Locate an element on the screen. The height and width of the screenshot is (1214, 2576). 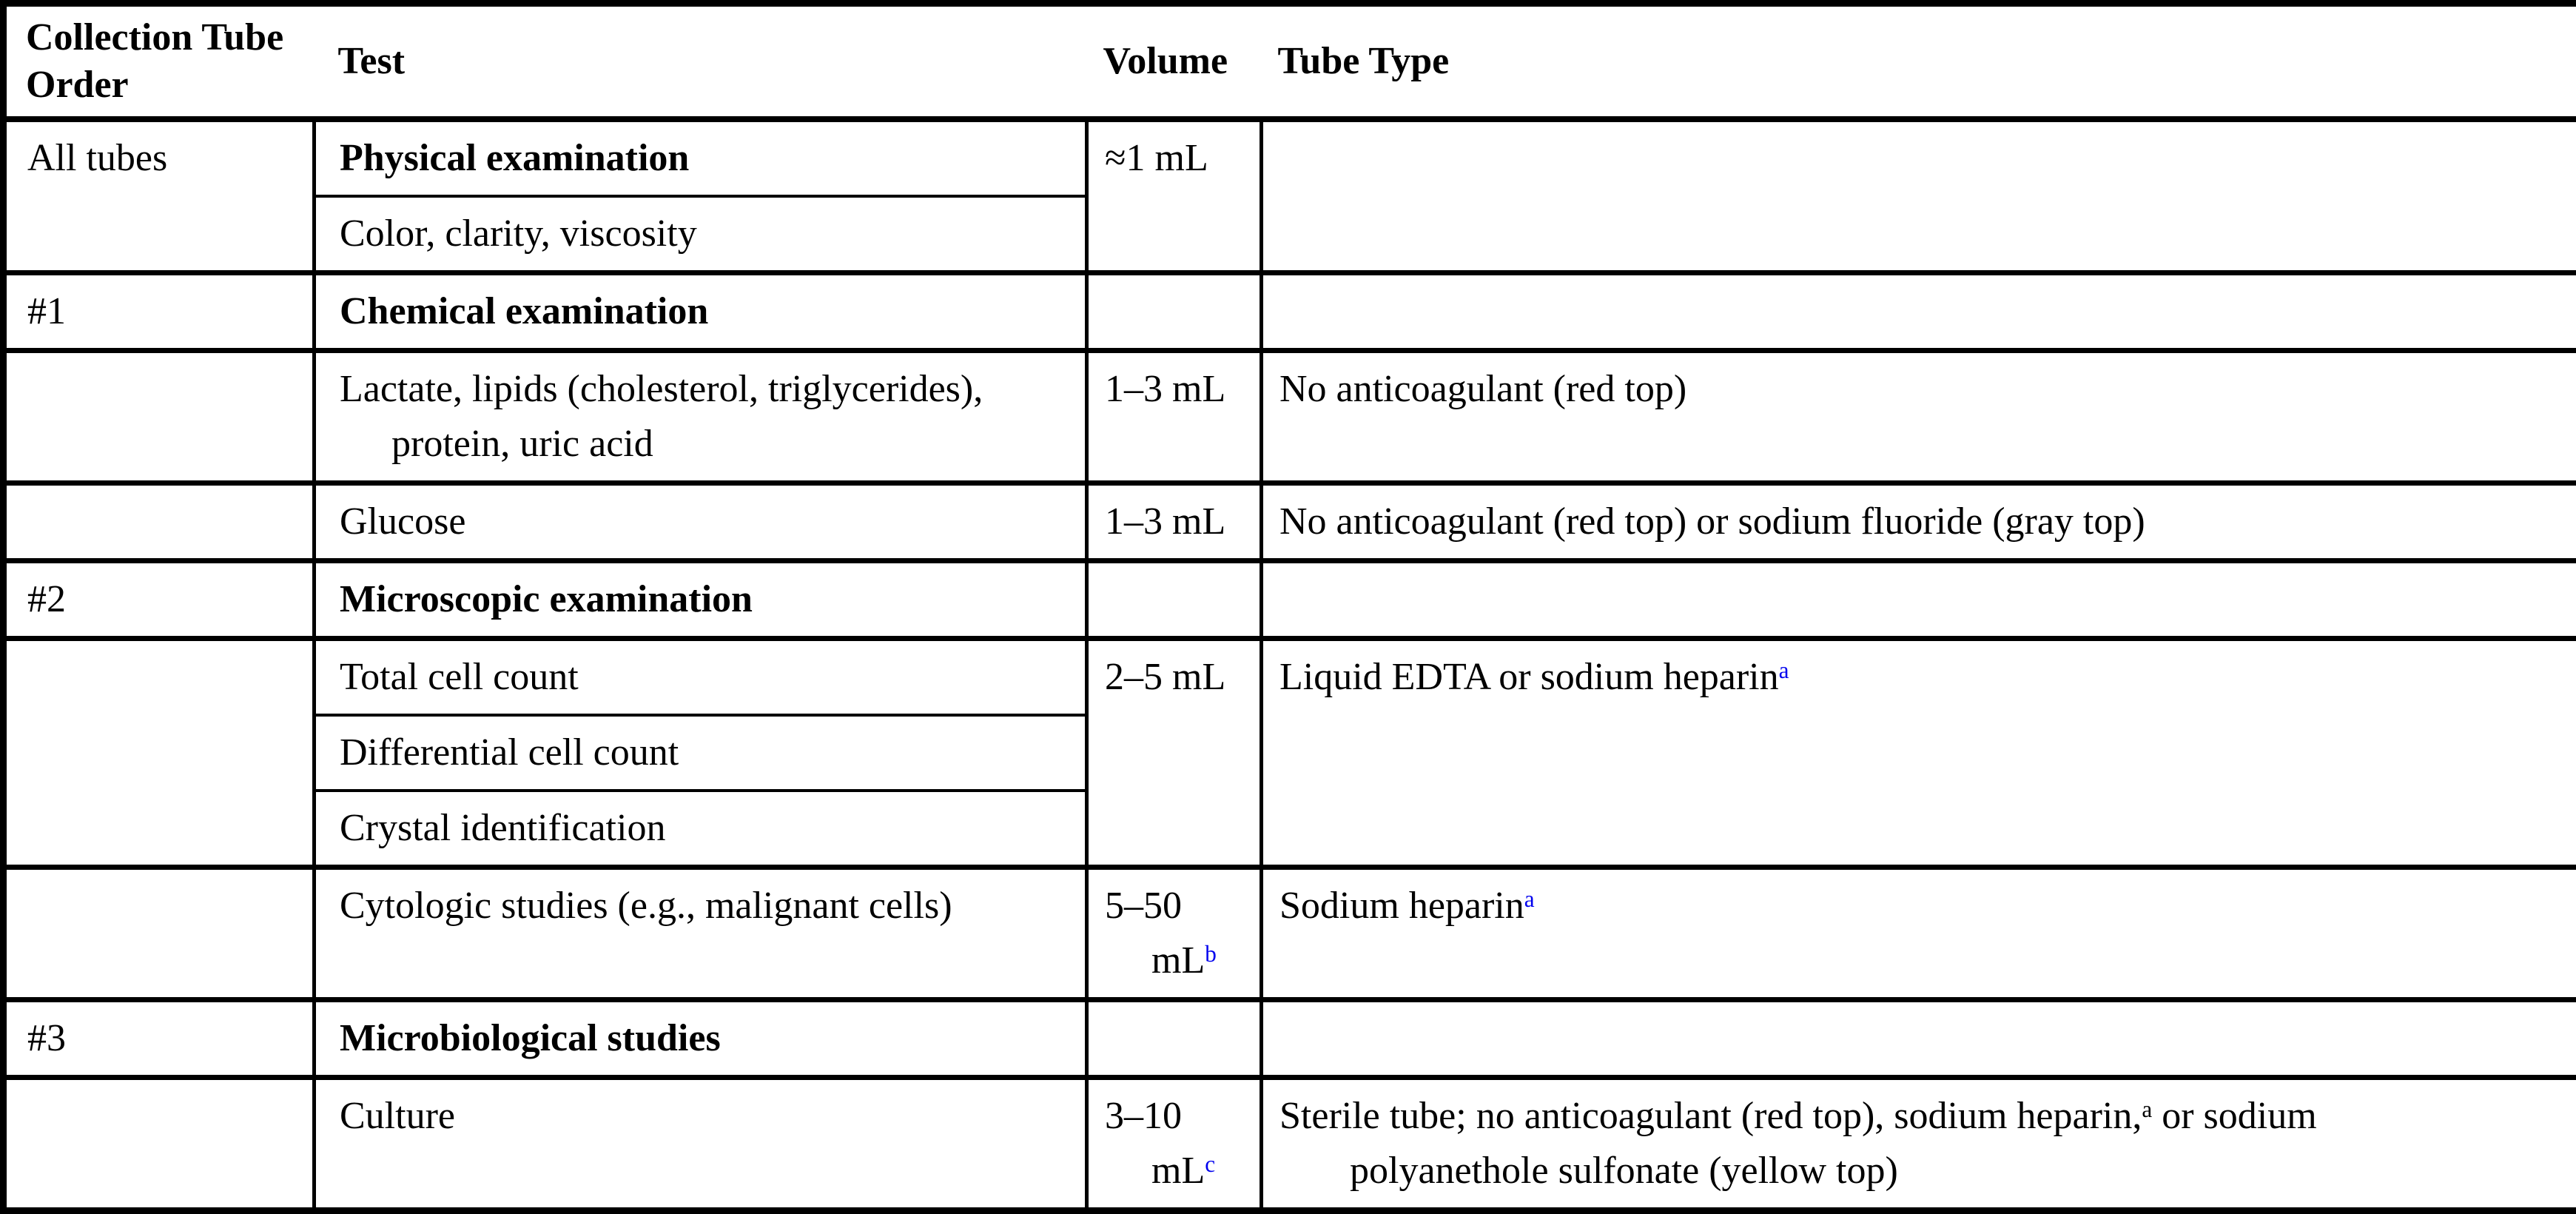
header-volume: Volume is located at coordinates (1174, 62).